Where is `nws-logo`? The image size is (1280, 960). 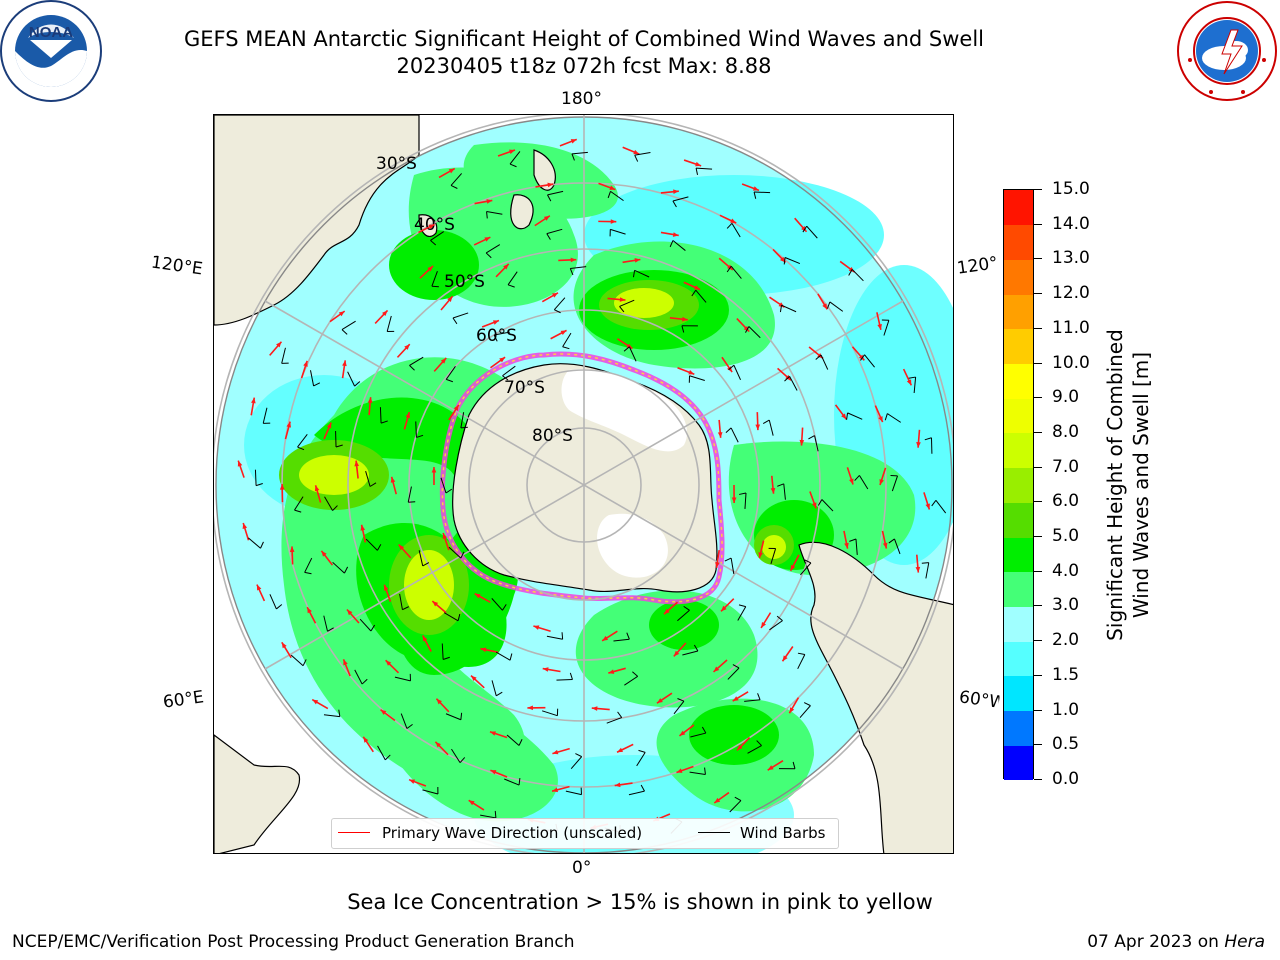
nws-logo is located at coordinates (1227, 51).